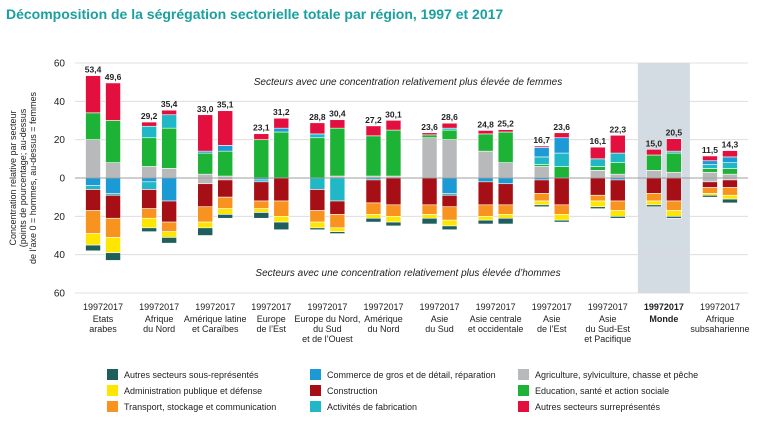  What do you see at coordinates (674, 133) in the screenshot?
I see `data-label: 20,5` at bounding box center [674, 133].